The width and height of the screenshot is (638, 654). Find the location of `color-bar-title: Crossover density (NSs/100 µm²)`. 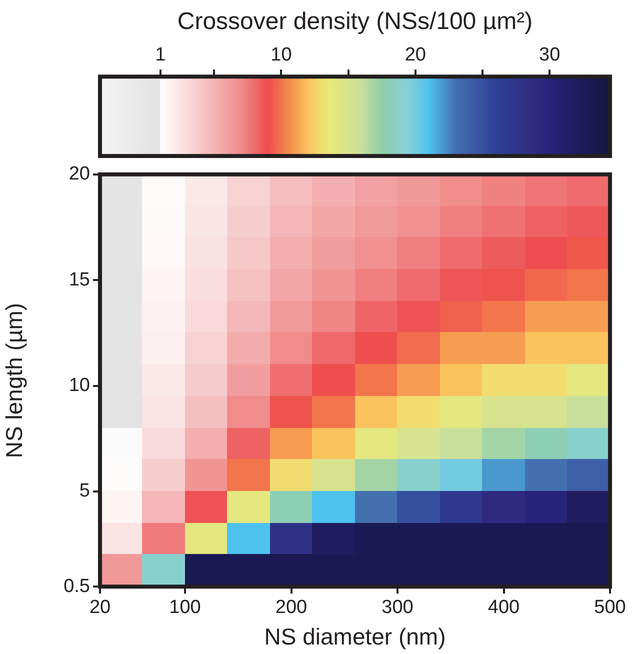

color-bar-title: Crossover density (NSs/100 µm²) is located at coordinates (355, 22).